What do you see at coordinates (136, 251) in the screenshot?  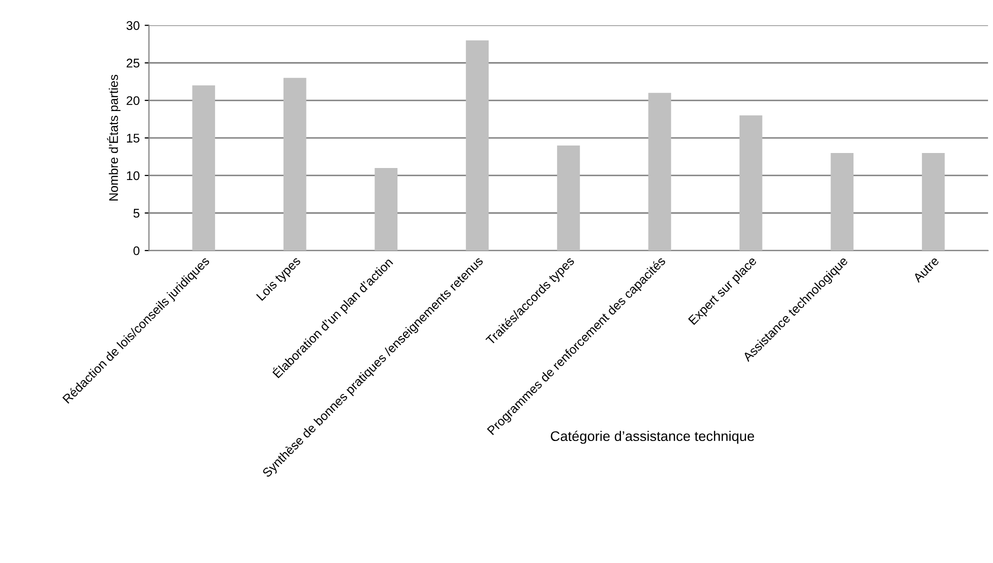 I see `y-tick-label: 0` at bounding box center [136, 251].